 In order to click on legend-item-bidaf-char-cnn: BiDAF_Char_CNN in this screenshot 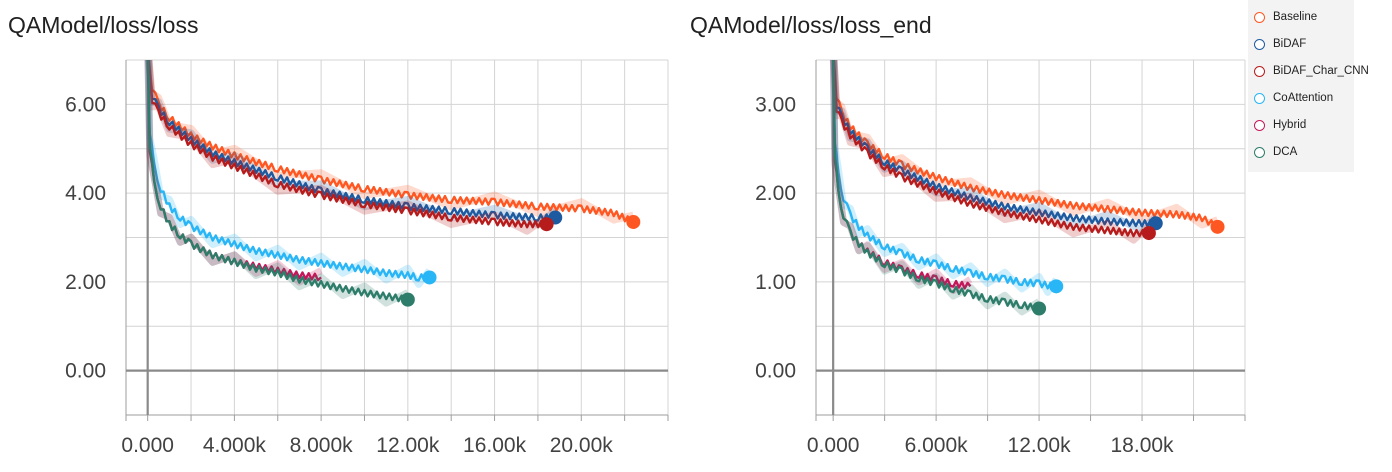, I will do `click(1311, 71)`.